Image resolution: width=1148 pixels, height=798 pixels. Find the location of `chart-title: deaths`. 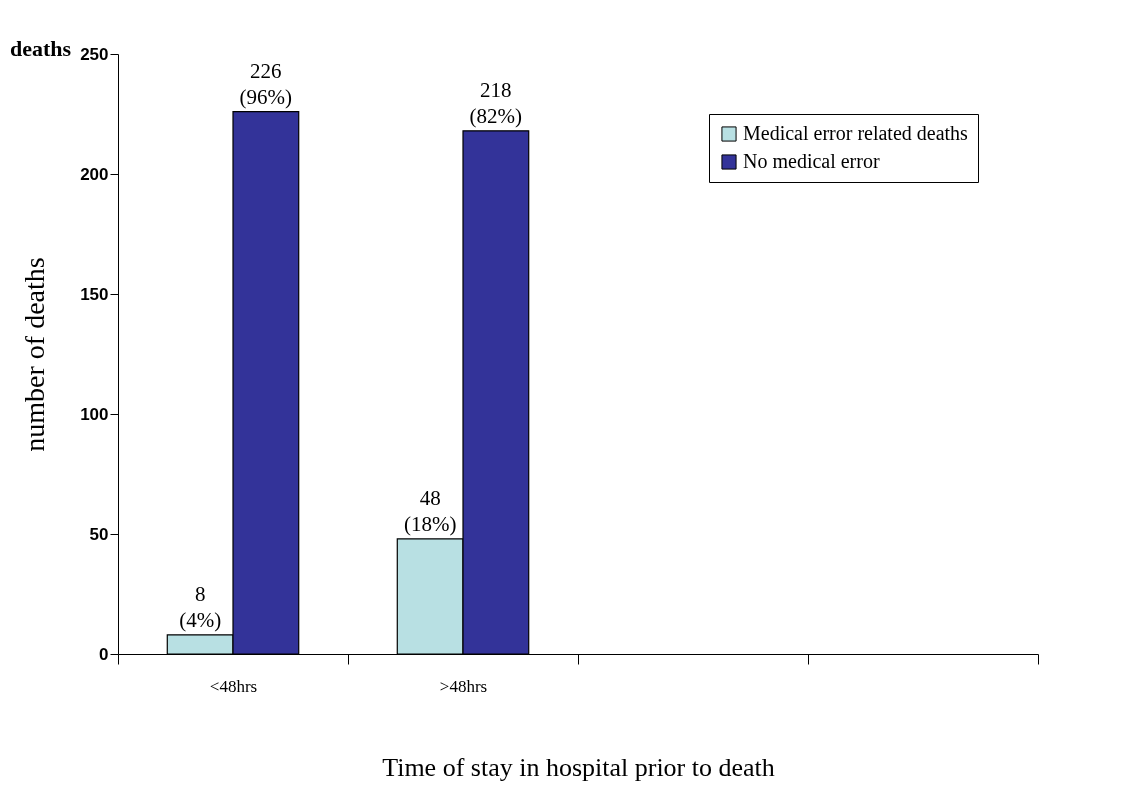

chart-title: deaths is located at coordinates (41, 48).